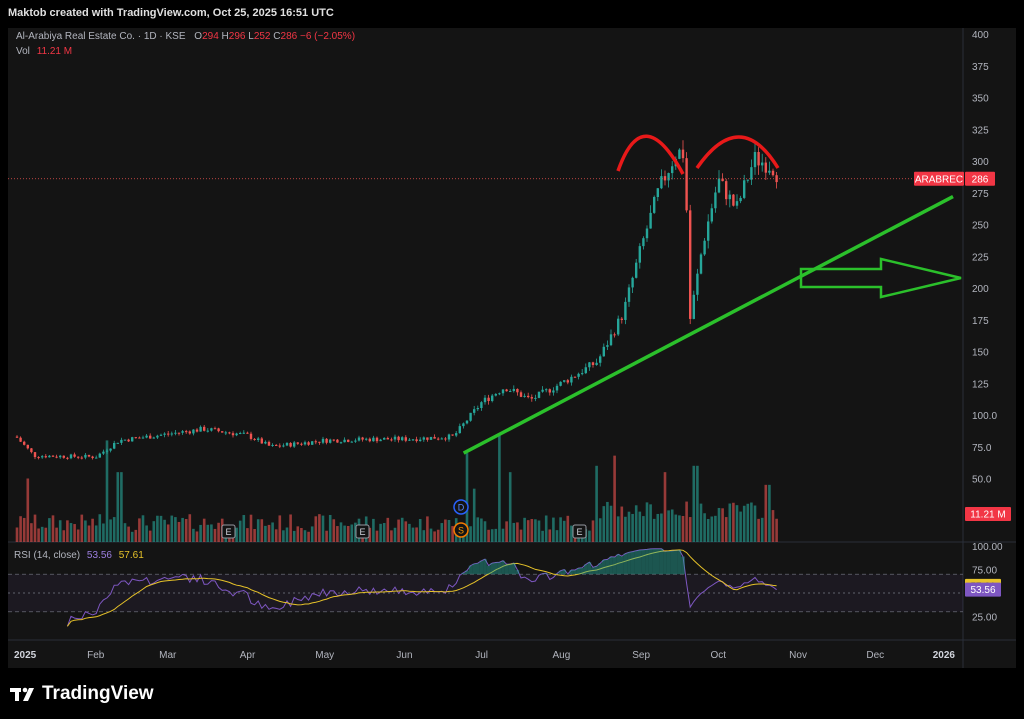 The image size is (1024, 719). I want to click on rsi-tag-bg, so click(983, 589).